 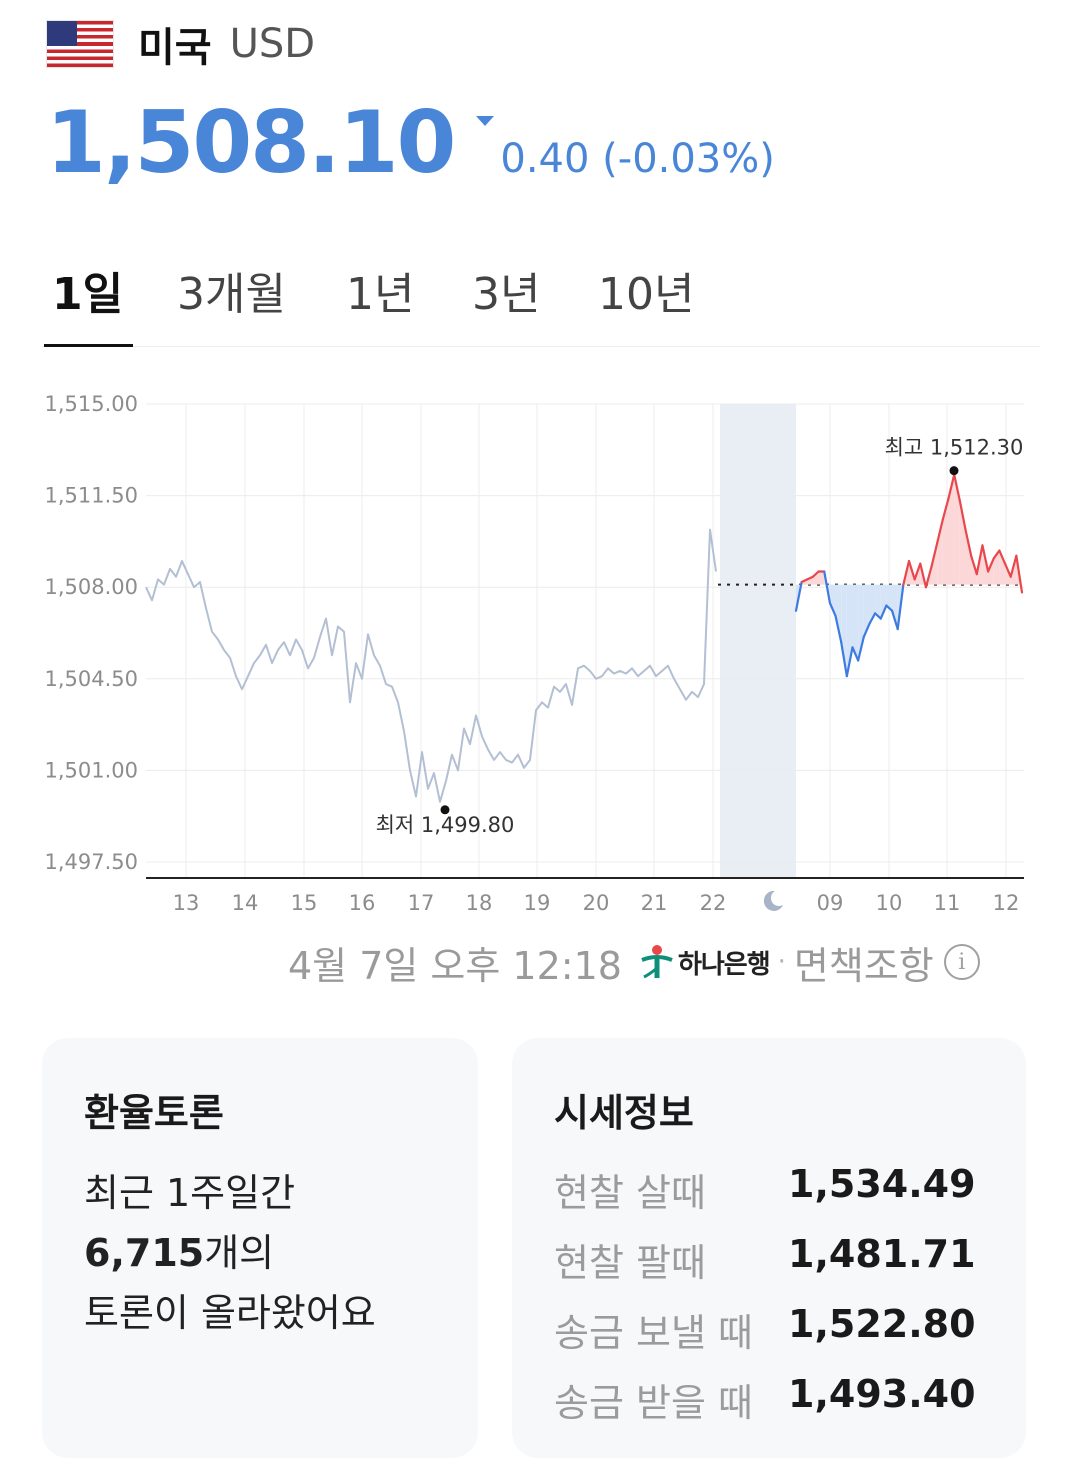 What do you see at coordinates (445, 810) in the screenshot?
I see `low-marker` at bounding box center [445, 810].